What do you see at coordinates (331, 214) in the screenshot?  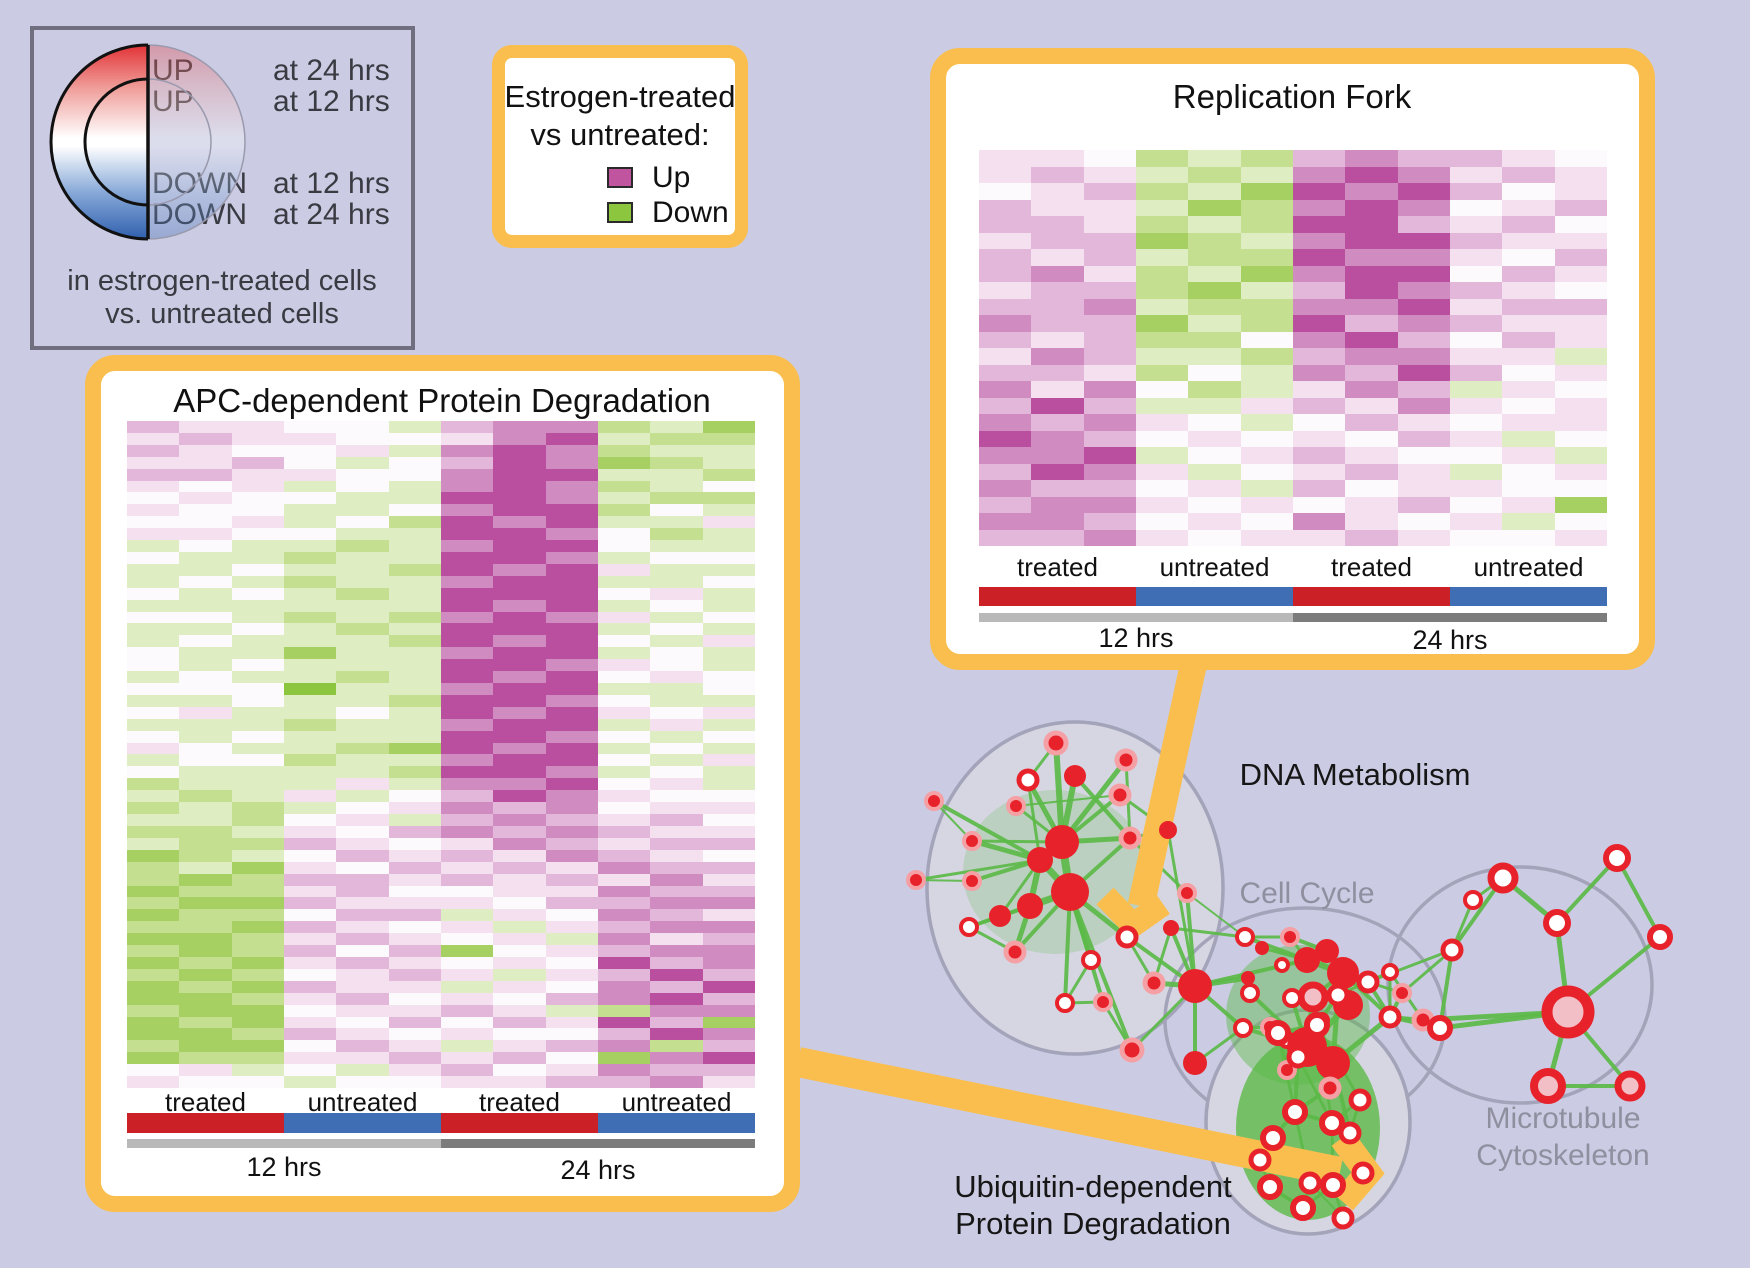 I see `ring-legend-down24-time: at 24 hrs` at bounding box center [331, 214].